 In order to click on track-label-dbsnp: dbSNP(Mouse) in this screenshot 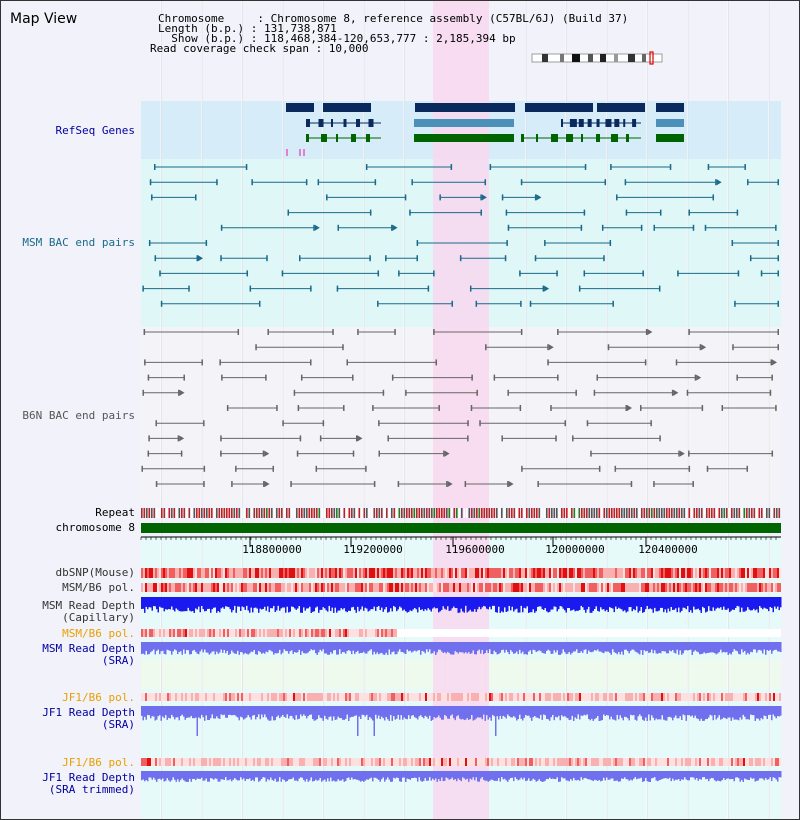, I will do `click(95, 572)`.